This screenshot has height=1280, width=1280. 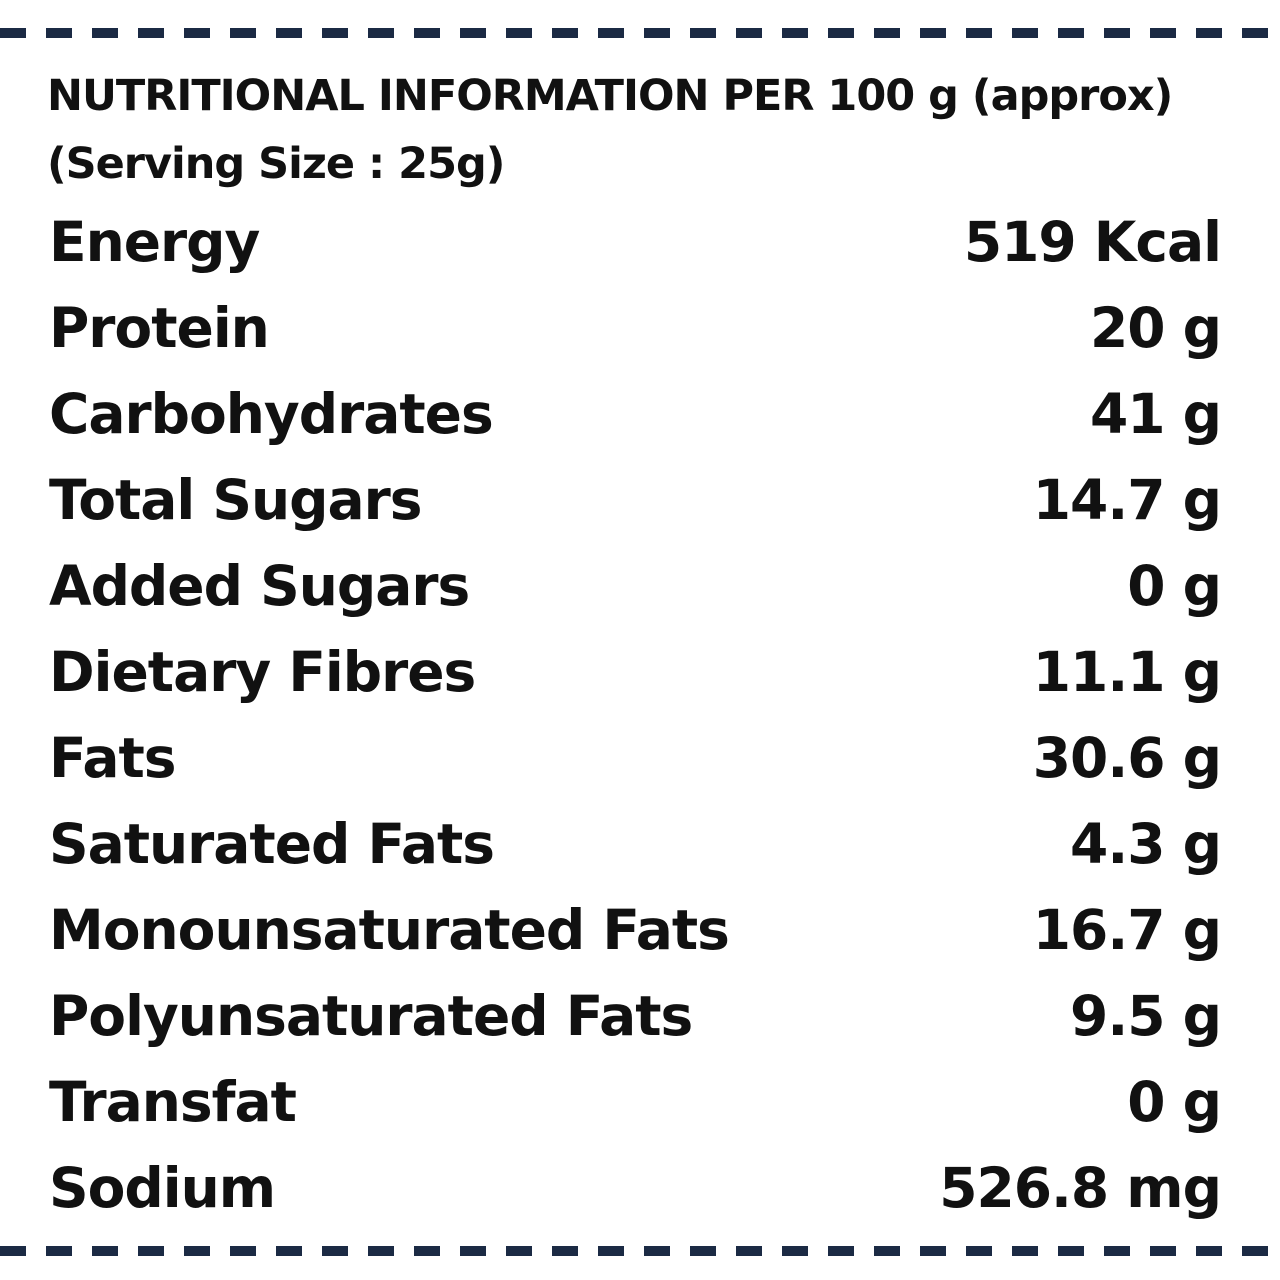 I want to click on nutrient-value: 20 g, so click(x=1155, y=328).